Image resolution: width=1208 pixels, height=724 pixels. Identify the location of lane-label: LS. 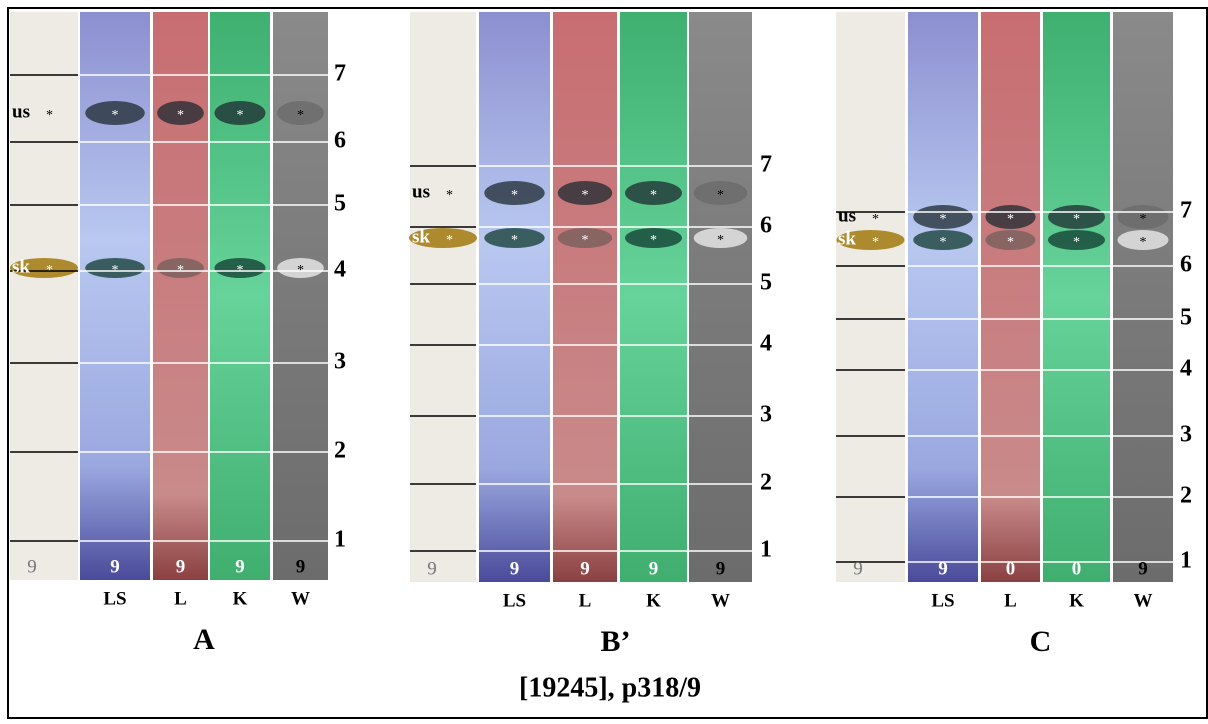
(514, 600).